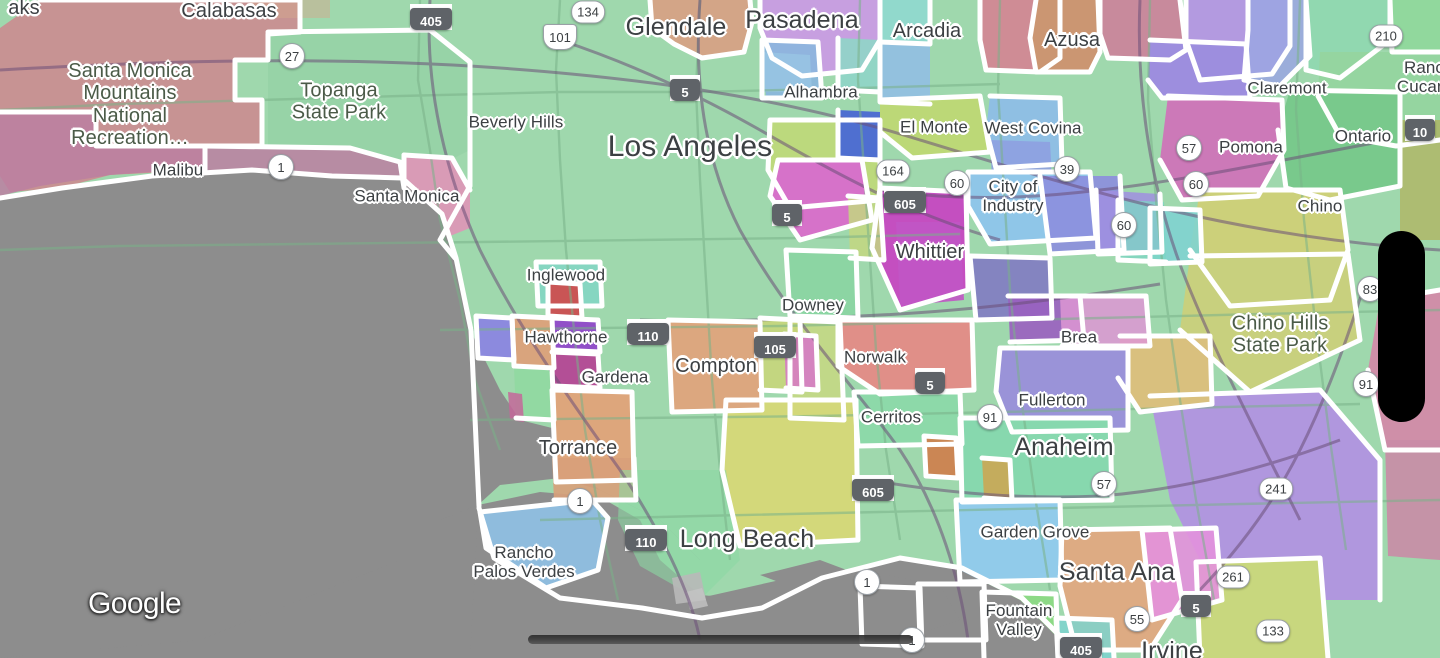 The height and width of the screenshot is (658, 1440). I want to click on shield-sr-39-icon: 39, so click(1067, 169).